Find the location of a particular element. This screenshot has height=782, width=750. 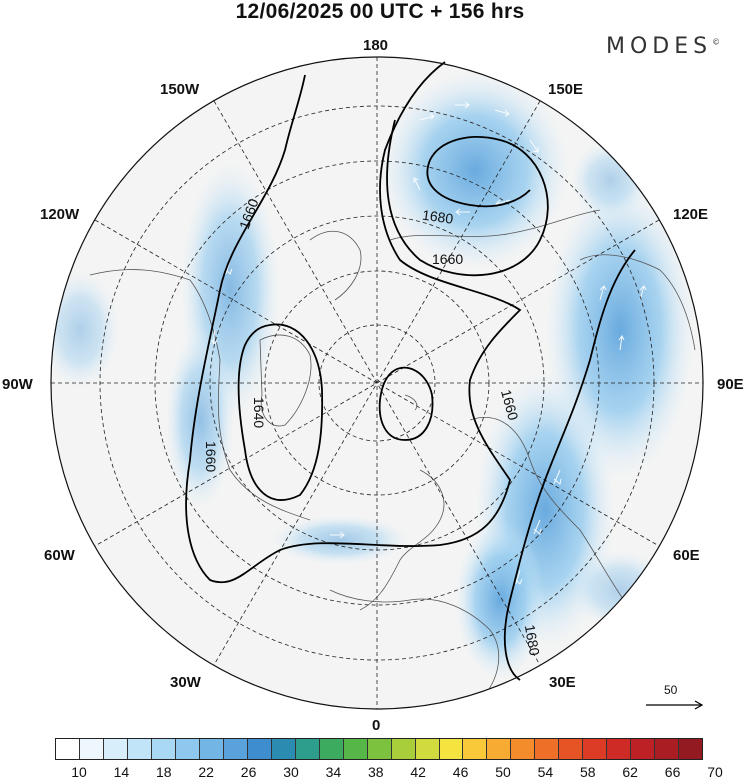

colorbar-tick-label: 14 is located at coordinates (121, 772).